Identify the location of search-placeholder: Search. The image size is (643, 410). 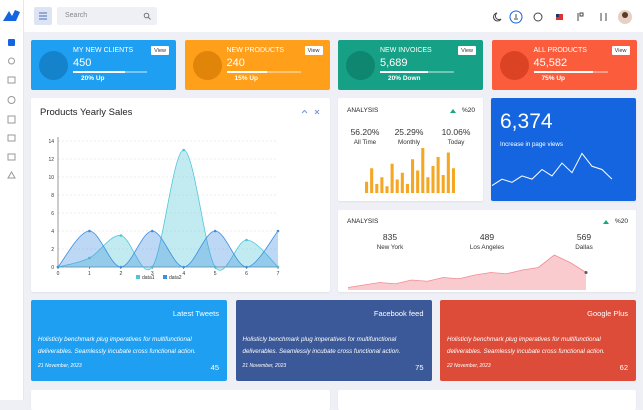
(76, 15).